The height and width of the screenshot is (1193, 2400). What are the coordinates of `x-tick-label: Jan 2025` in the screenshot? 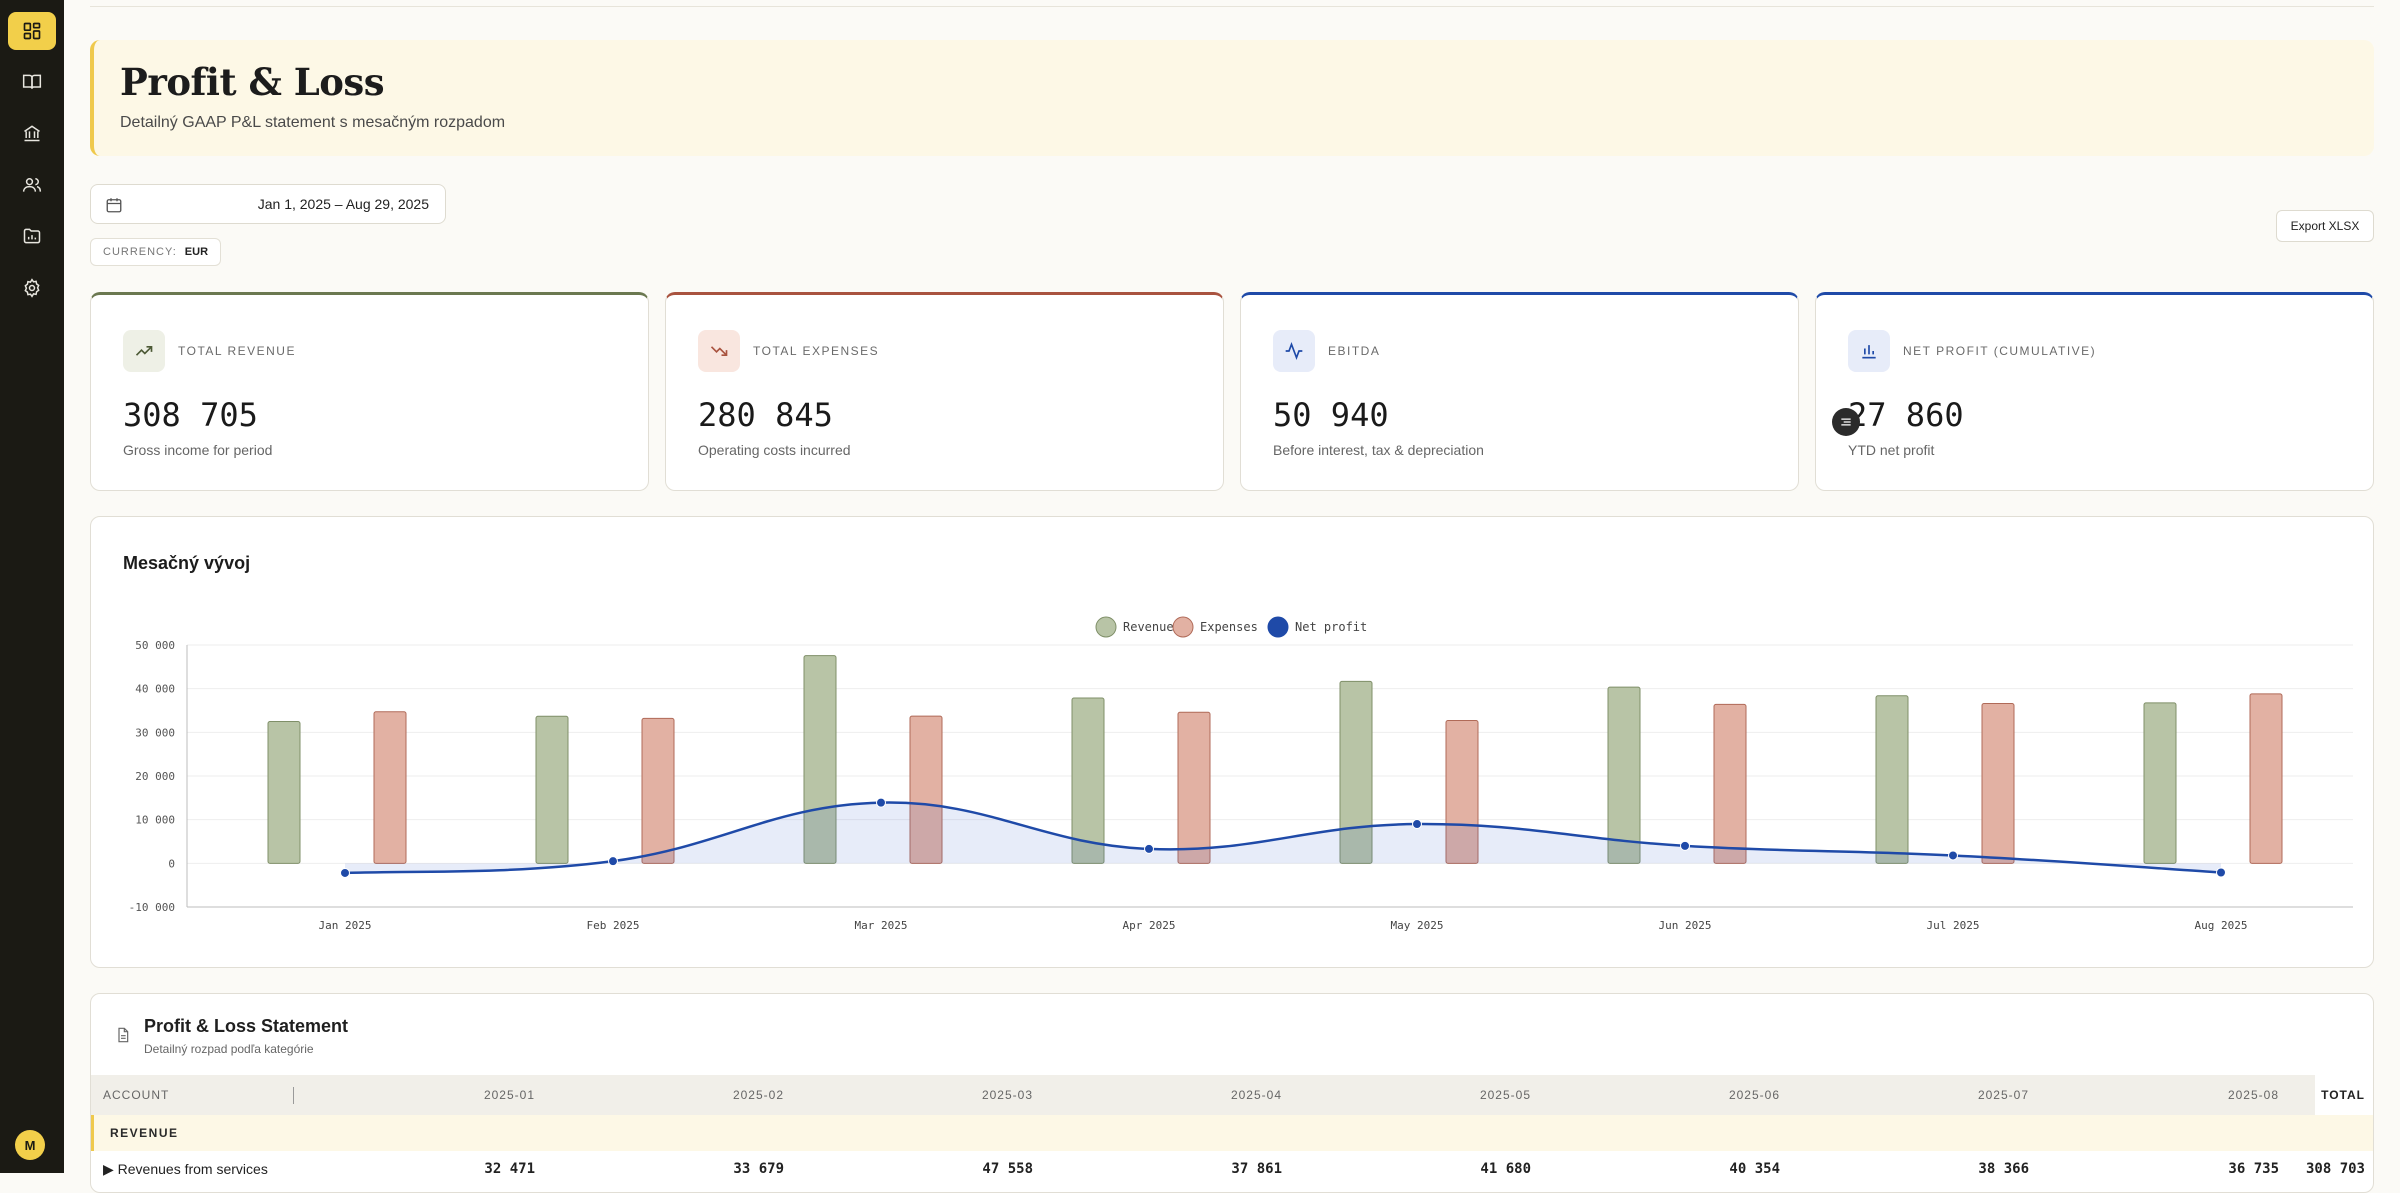 It's located at (345, 925).